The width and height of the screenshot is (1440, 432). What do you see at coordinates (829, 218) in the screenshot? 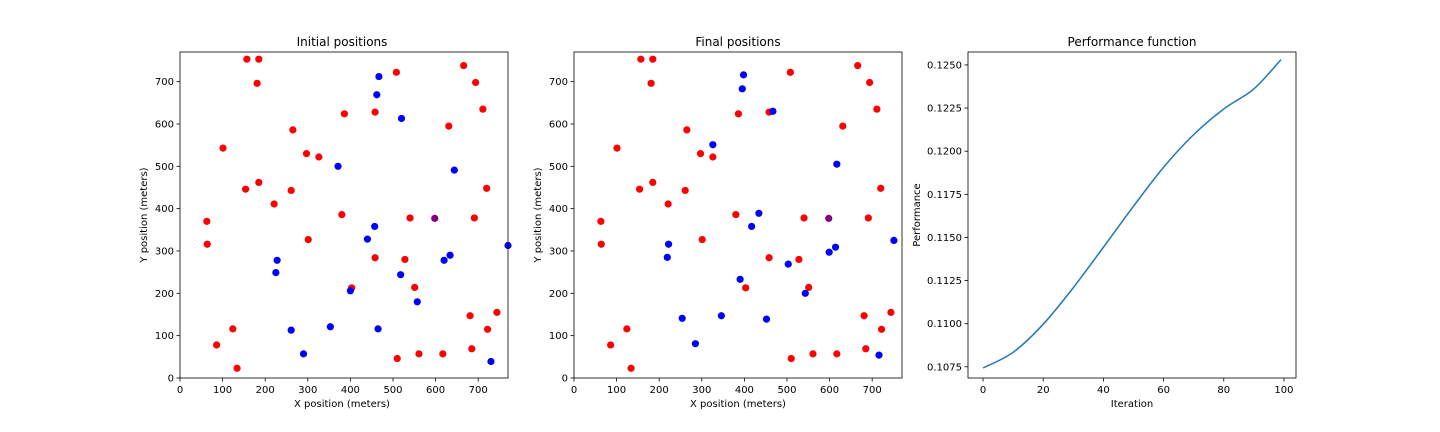
I see `purple-point` at bounding box center [829, 218].